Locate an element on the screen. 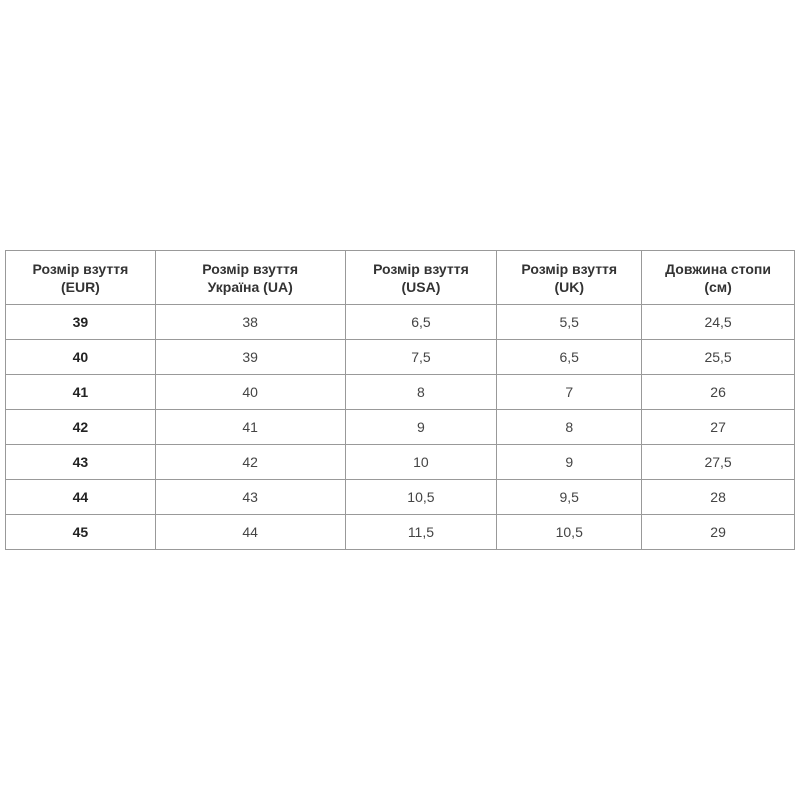 This screenshot has width=800, height=800. cell-eur: 45 is located at coordinates (80, 532).